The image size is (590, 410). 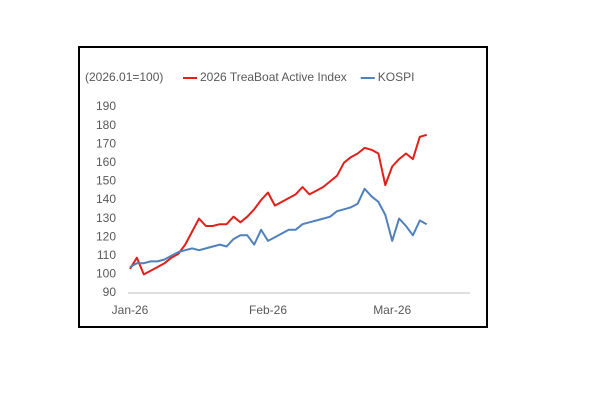 I want to click on y-tick-label: 140, so click(x=106, y=199).